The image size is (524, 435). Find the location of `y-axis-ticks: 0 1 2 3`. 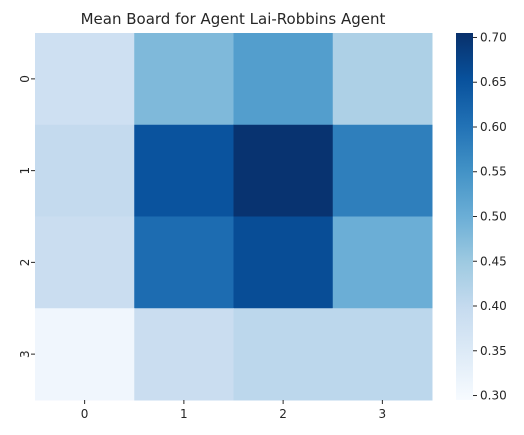

y-axis-ticks: 0 1 2 3 is located at coordinates (26, 216).